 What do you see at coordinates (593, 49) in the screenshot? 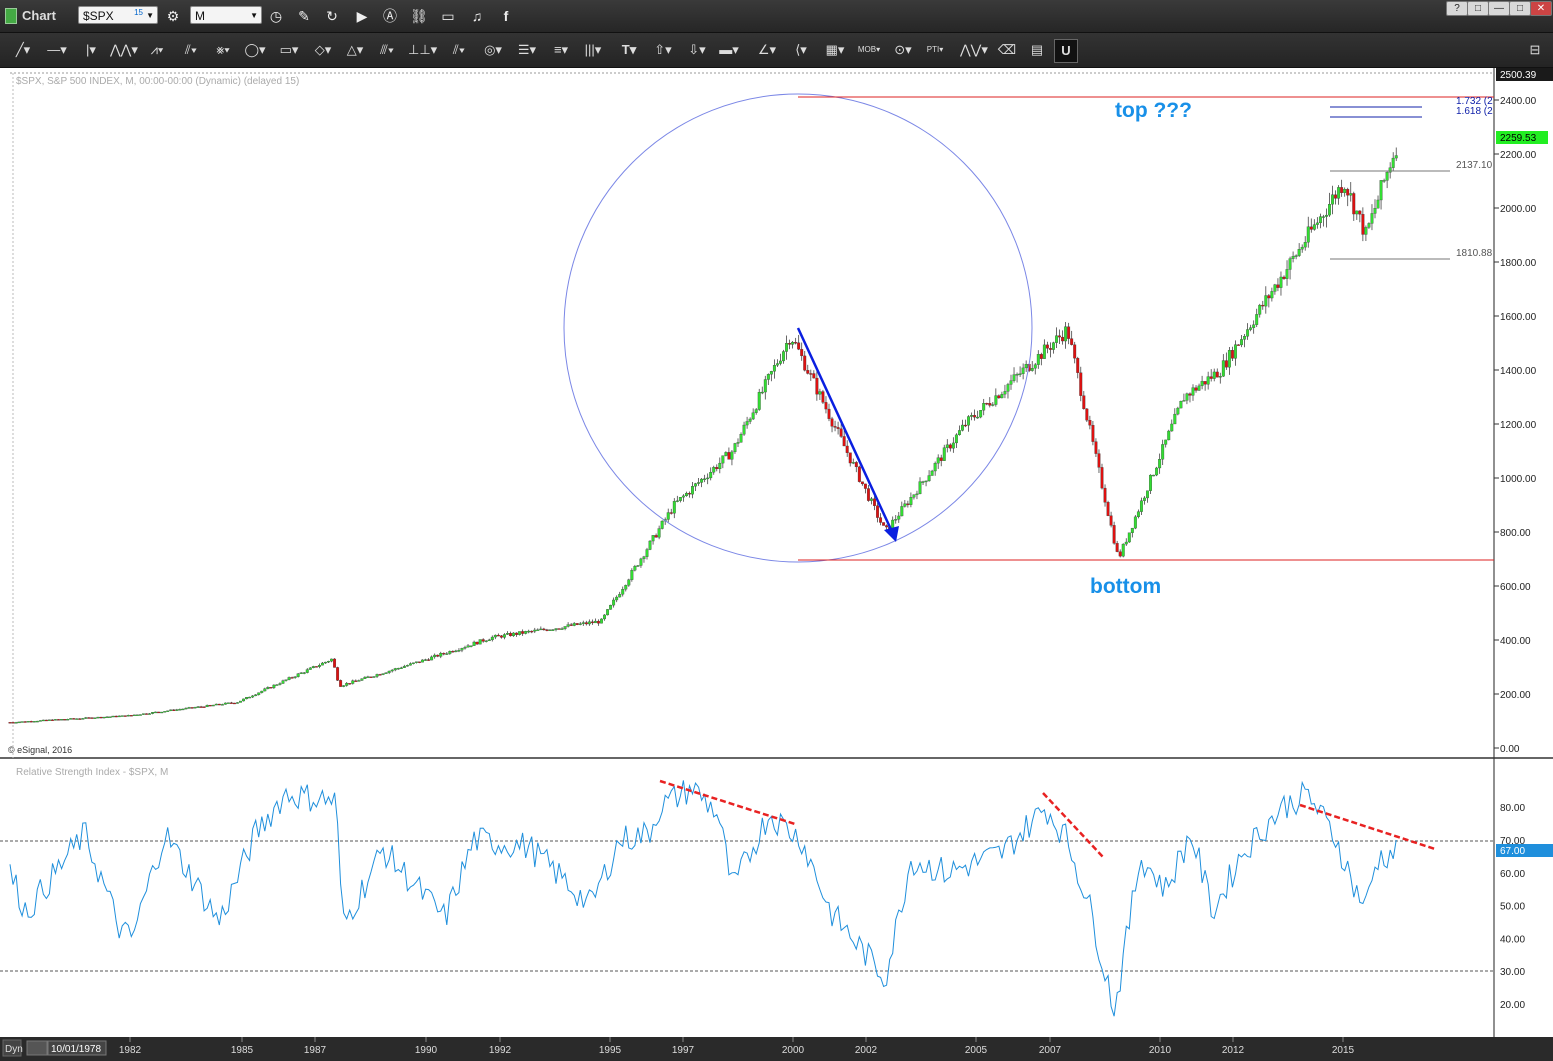
I see `fib-time-tool-icon: |||▾` at bounding box center [593, 49].